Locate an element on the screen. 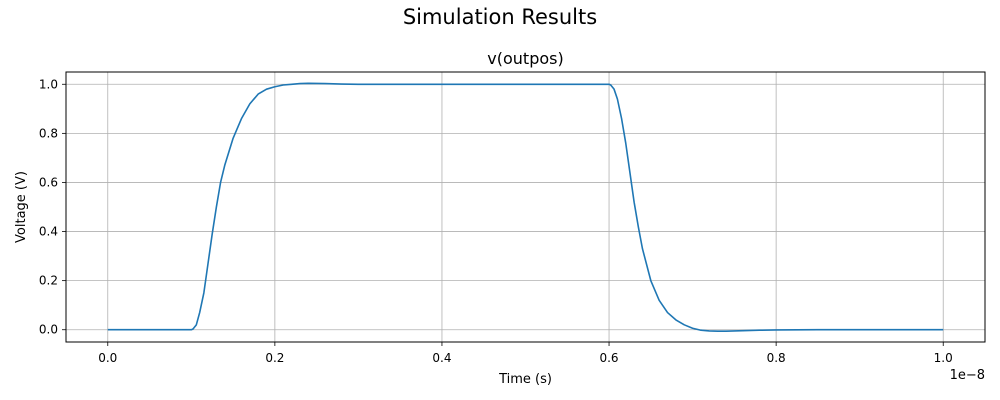 This screenshot has height=400, width=1000. y-tick-label: 0.0 is located at coordinates (48, 330).